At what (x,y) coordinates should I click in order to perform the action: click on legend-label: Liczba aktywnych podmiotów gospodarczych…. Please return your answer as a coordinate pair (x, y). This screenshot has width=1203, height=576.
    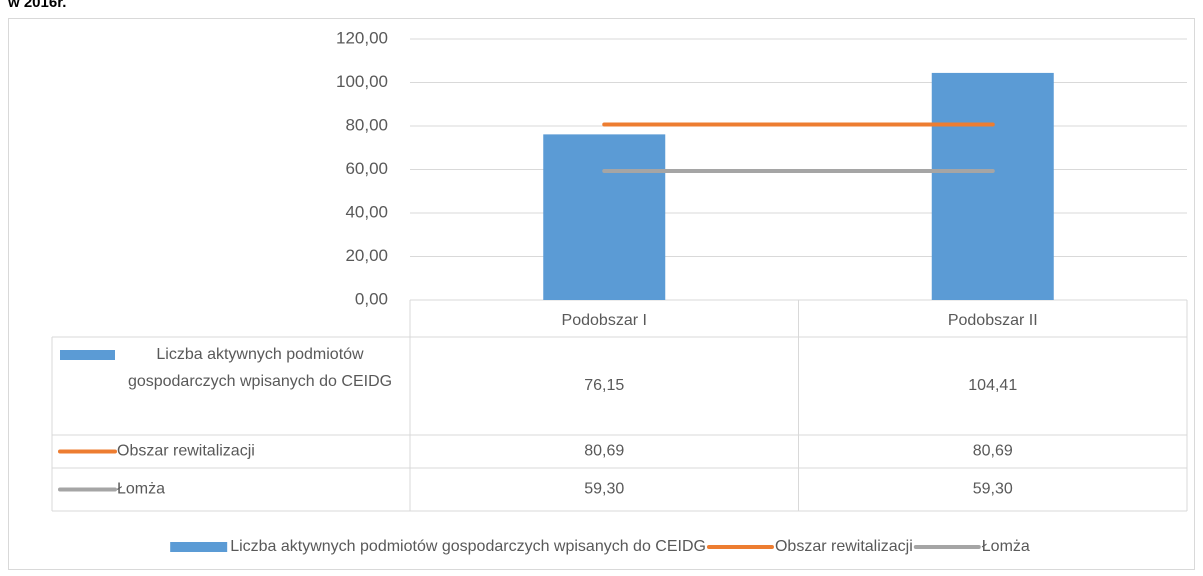
    Looking at the image, I should click on (468, 546).